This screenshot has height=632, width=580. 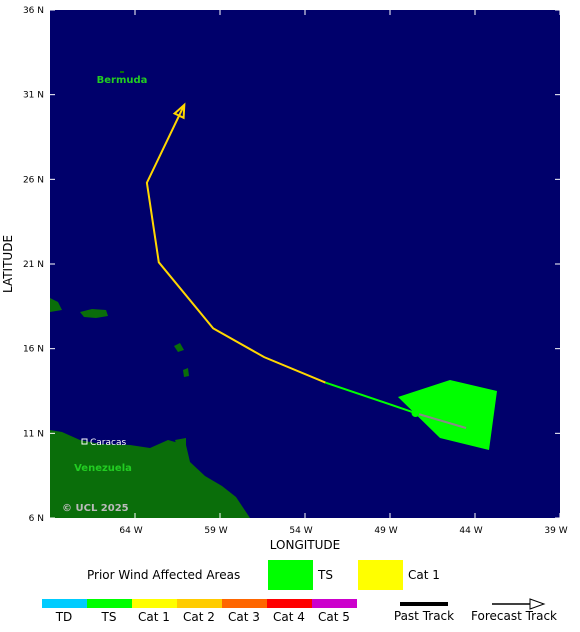 I want to click on city-marker, so click(x=84, y=441).